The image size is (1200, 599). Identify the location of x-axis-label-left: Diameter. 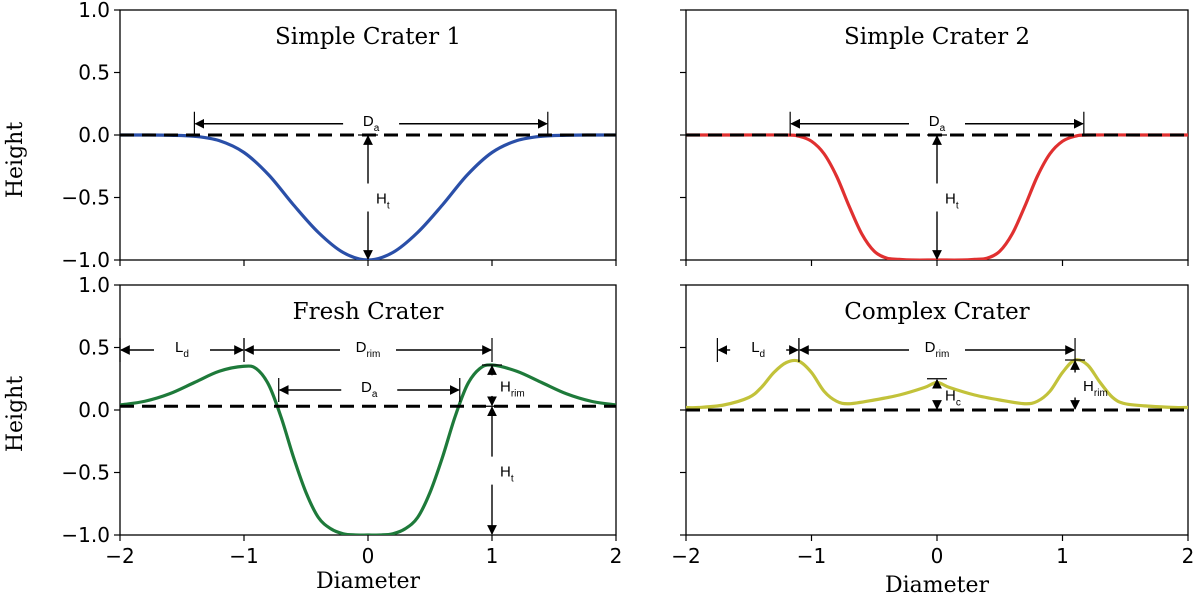
(368, 581).